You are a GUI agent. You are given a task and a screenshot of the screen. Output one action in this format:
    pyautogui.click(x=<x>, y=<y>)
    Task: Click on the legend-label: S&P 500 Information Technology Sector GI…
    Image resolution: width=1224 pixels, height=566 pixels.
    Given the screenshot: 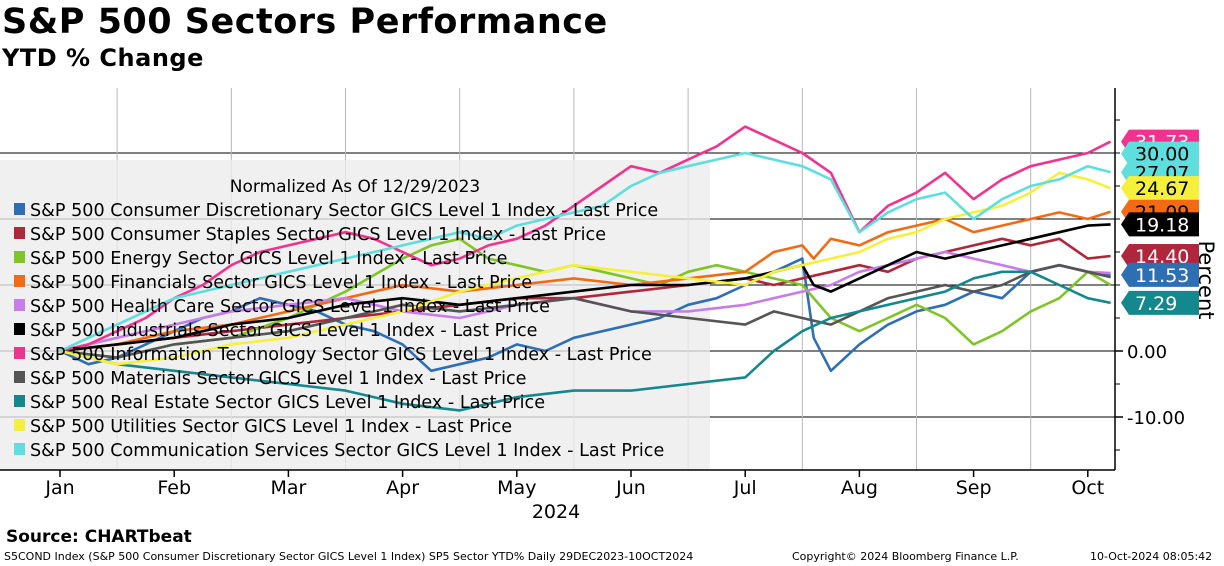 What is the action you would take?
    pyautogui.click(x=341, y=355)
    